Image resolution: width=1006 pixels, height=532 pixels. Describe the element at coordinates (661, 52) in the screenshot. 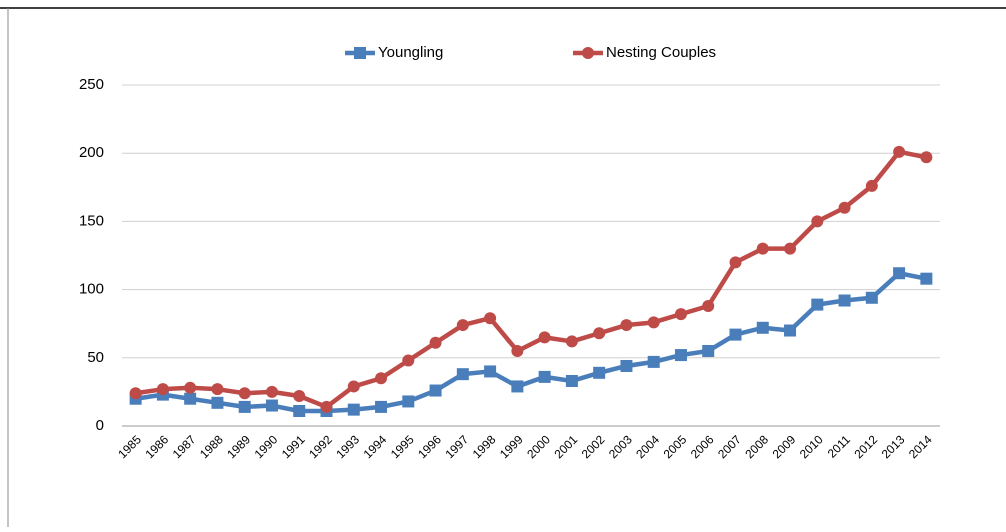

I see `legend-label: Nesting Couples` at that location.